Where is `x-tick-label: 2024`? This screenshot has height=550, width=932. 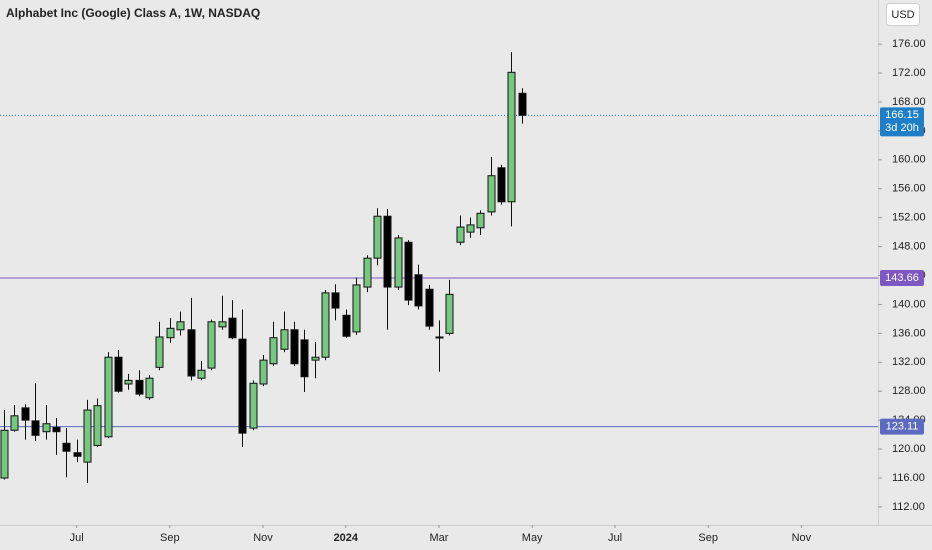 x-tick-label: 2024 is located at coordinates (346, 538).